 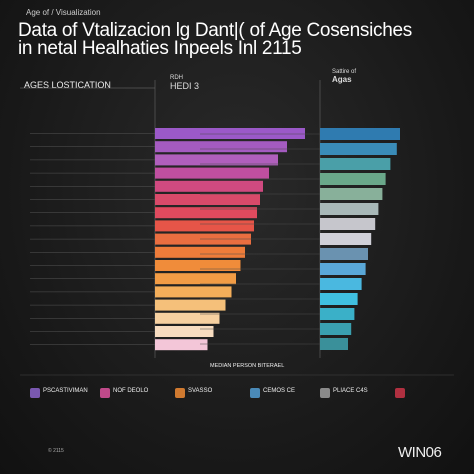 What do you see at coordinates (56, 451) in the screenshot?
I see `footer-note: © 2115` at bounding box center [56, 451].